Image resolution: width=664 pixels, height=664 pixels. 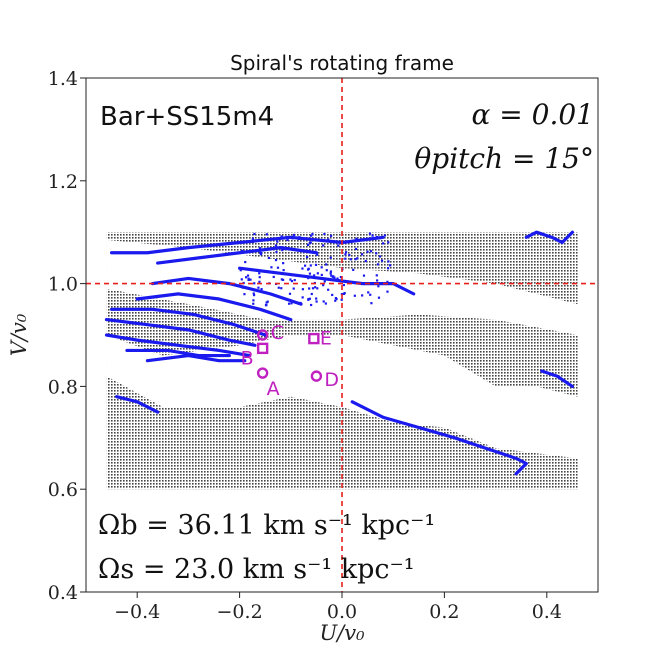 What do you see at coordinates (342, 63) in the screenshot?
I see `chart-title: Spiral's rotating frame` at bounding box center [342, 63].